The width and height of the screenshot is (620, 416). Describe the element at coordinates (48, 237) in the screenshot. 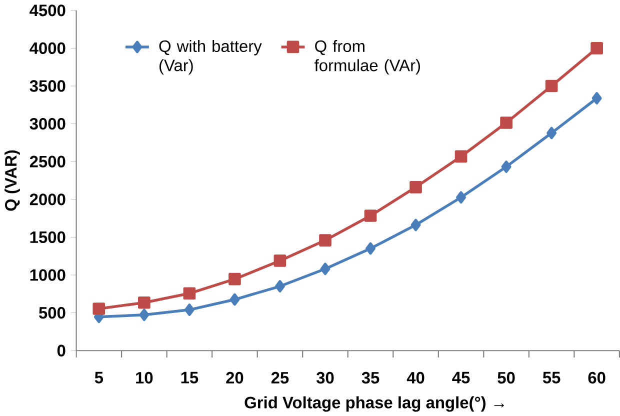

I see `y-tick-label: 1500` at that location.